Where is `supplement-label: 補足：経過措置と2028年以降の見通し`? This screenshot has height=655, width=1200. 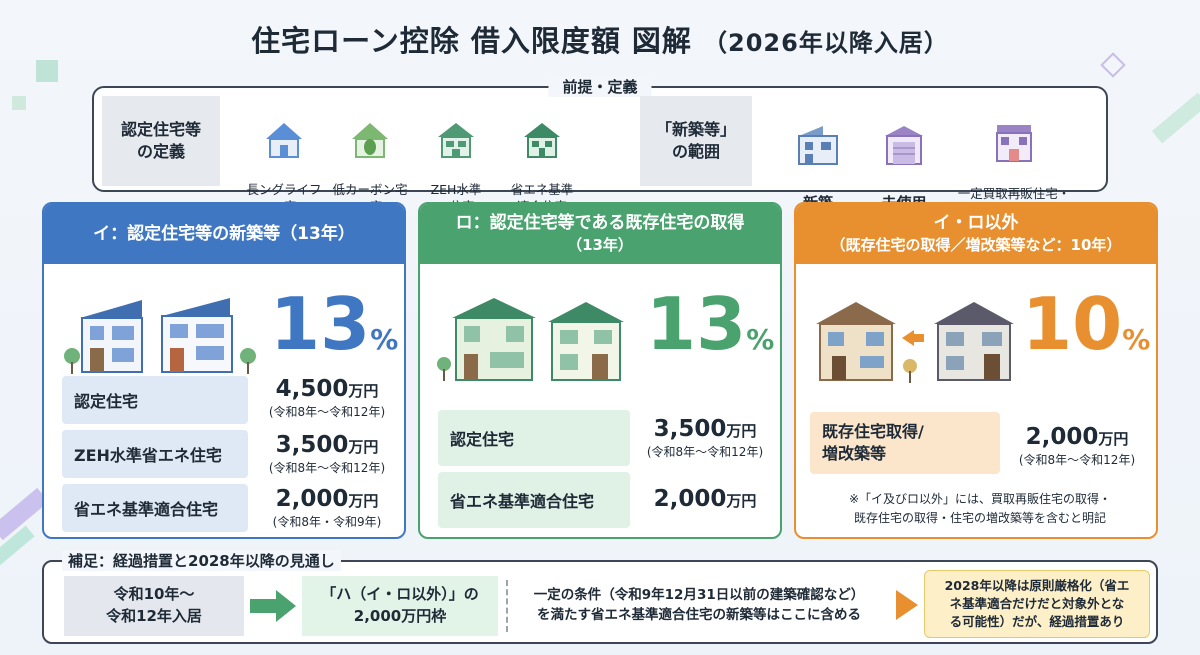 supplement-label: 補足：経過措置と2028年以降の見通し is located at coordinates (201, 560).